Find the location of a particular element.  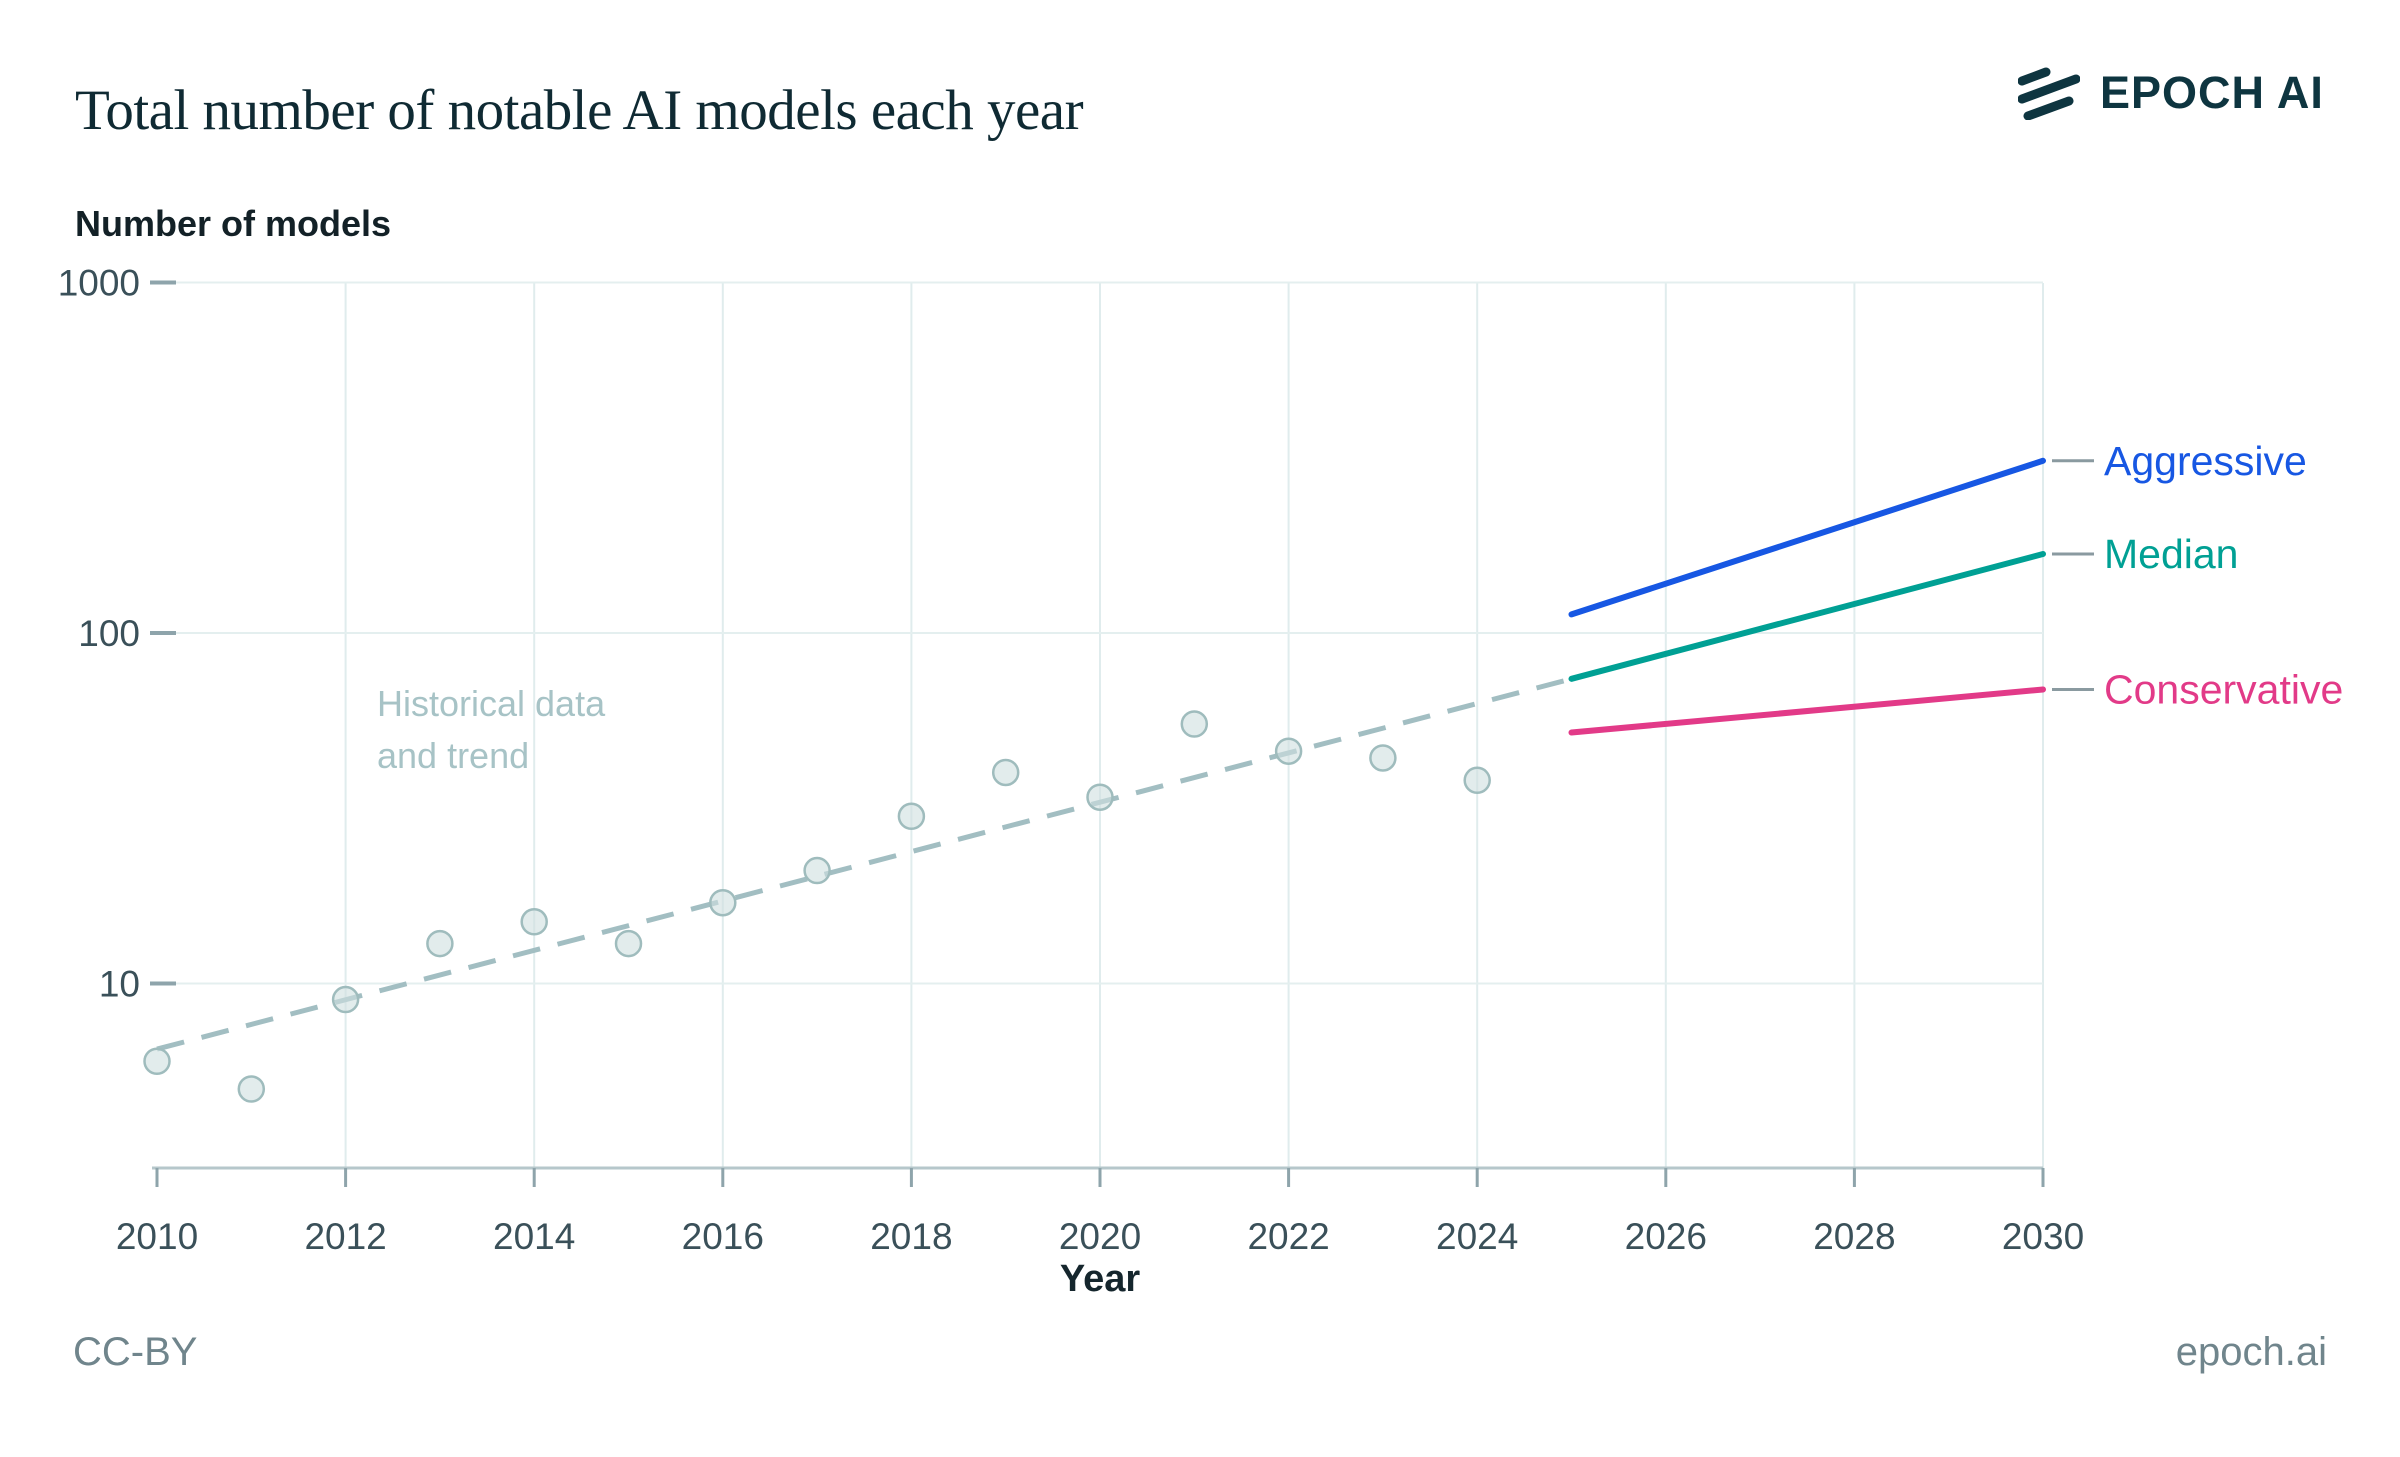

x-tick-label-2030: 2030 is located at coordinates (2043, 1236).